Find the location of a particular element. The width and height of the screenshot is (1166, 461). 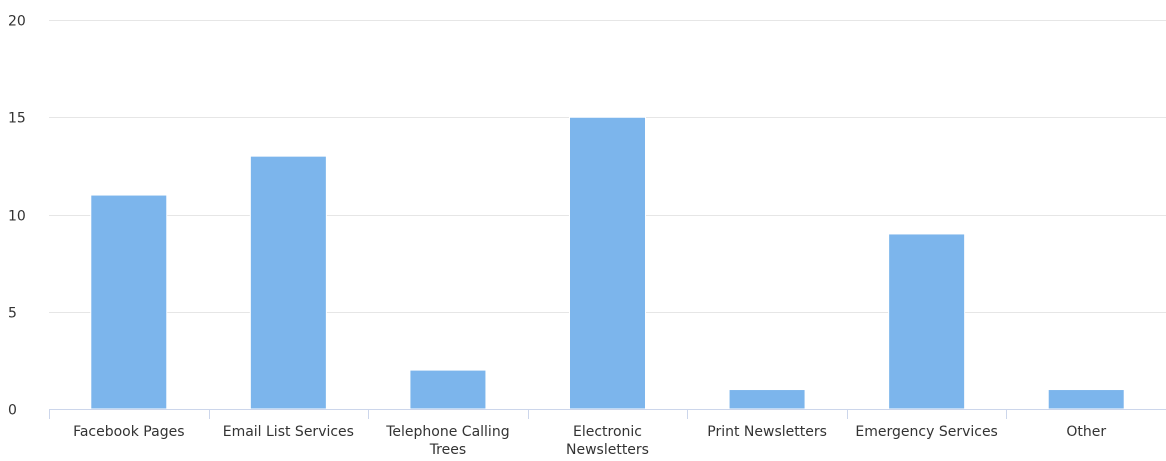

x-axis is located at coordinates (607, 414).